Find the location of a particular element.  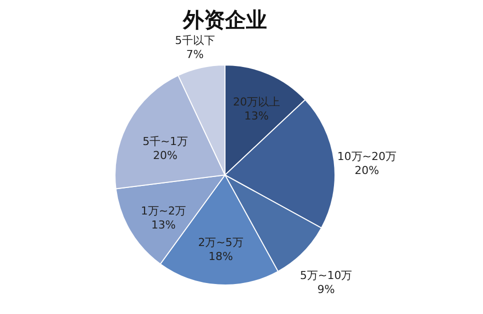

slice-label: 5千以下 is located at coordinates (195, 40).